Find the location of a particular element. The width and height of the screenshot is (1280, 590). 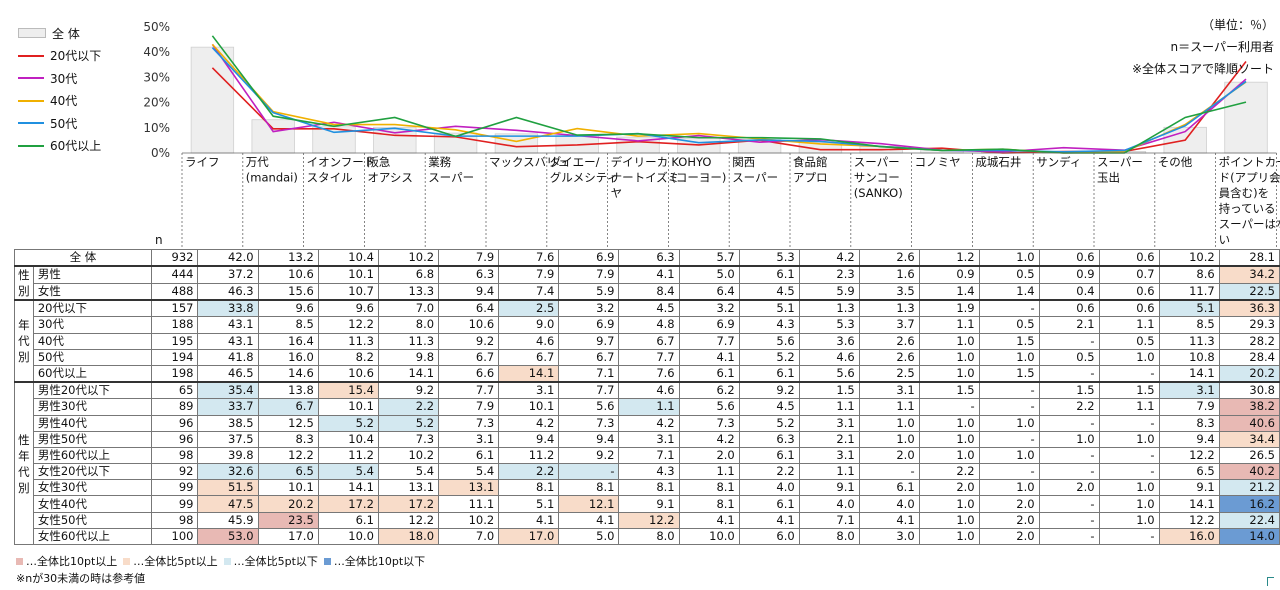

row-label: 女性40代 is located at coordinates (92, 504).